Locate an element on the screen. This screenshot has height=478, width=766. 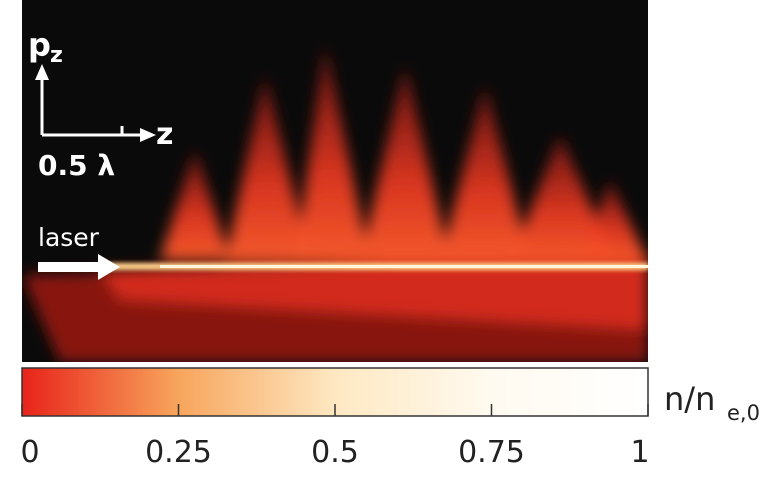
axes-indicator is located at coordinates (95, 103).